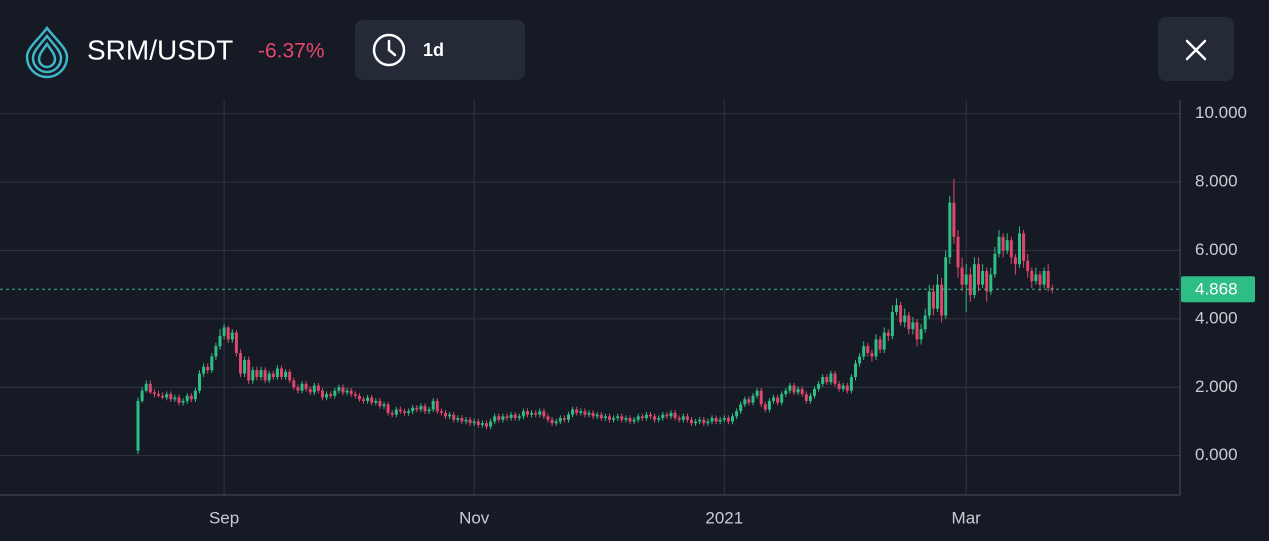 The height and width of the screenshot is (541, 1269). I want to click on close-control, so click(1196, 49).